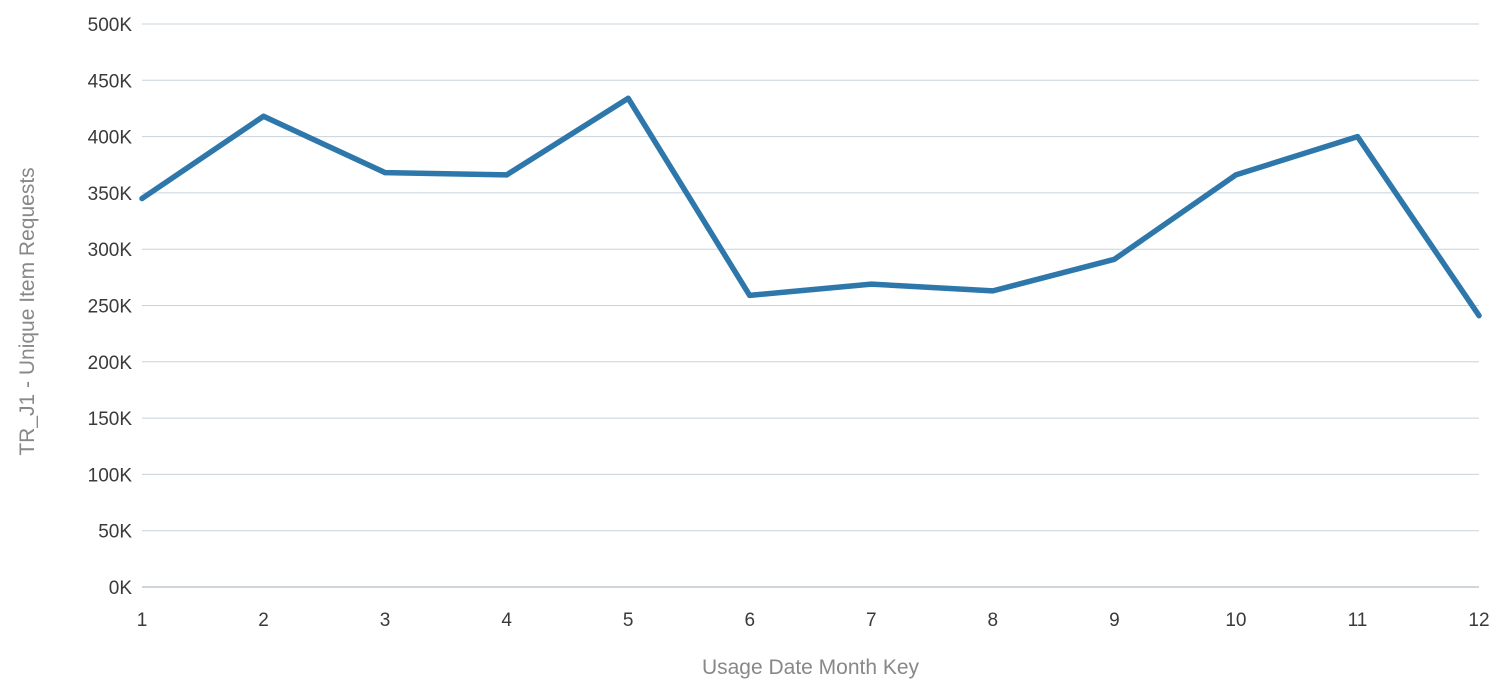 The image size is (1501, 683). I want to click on x-tick-label: 6, so click(749, 620).